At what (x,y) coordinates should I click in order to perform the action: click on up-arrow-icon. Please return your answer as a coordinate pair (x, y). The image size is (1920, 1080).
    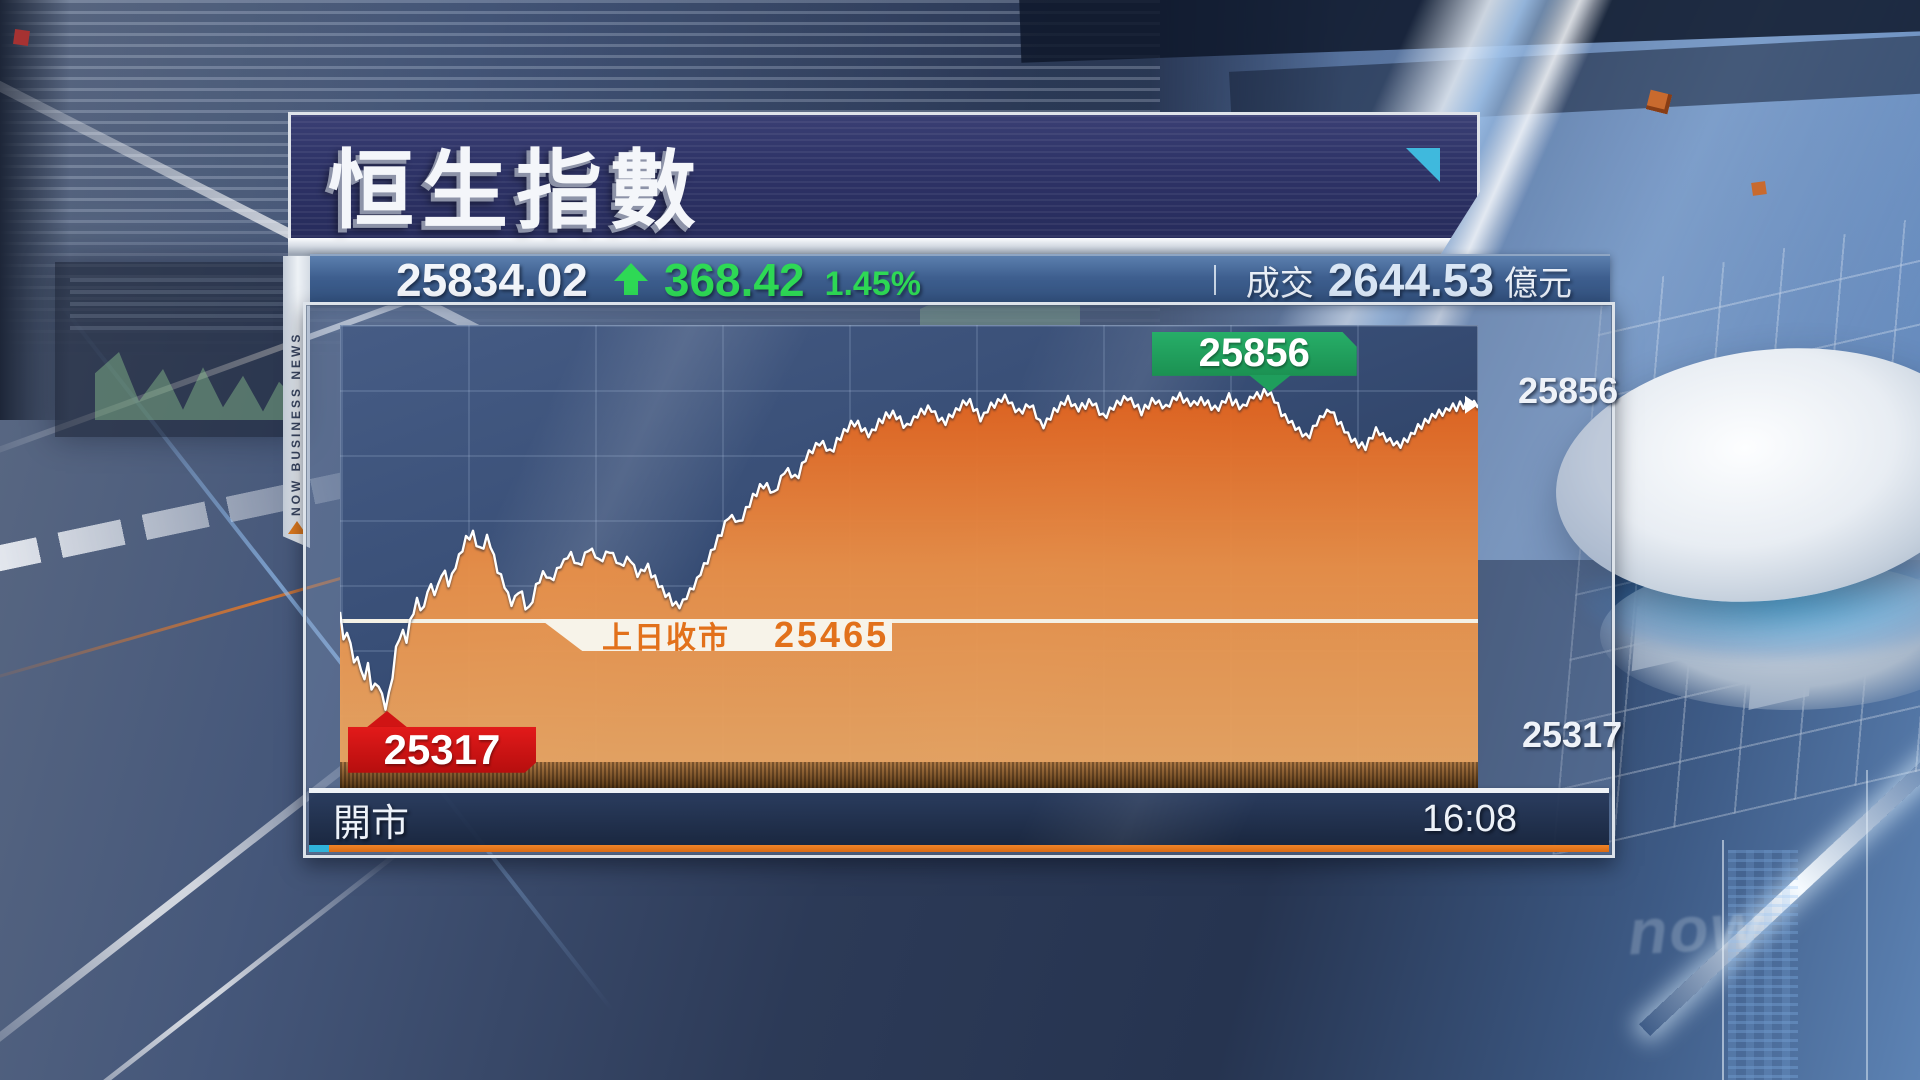
    Looking at the image, I should click on (630, 280).